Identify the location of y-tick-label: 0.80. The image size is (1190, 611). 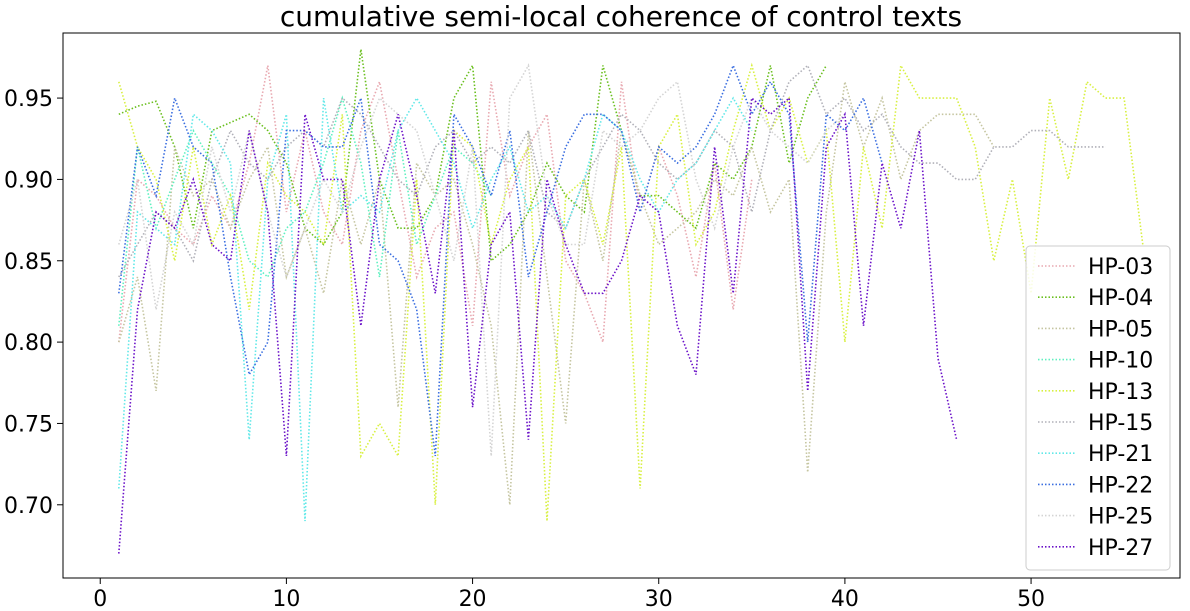
(28, 343).